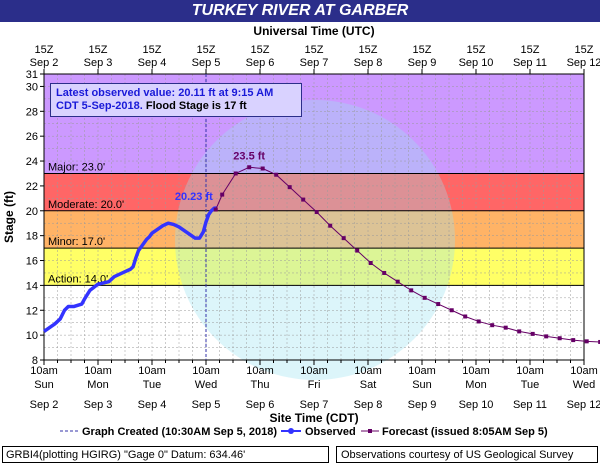 This screenshot has width=600, height=465. What do you see at coordinates (370, 431) in the screenshot?
I see `legend-forecast-marker` at bounding box center [370, 431].